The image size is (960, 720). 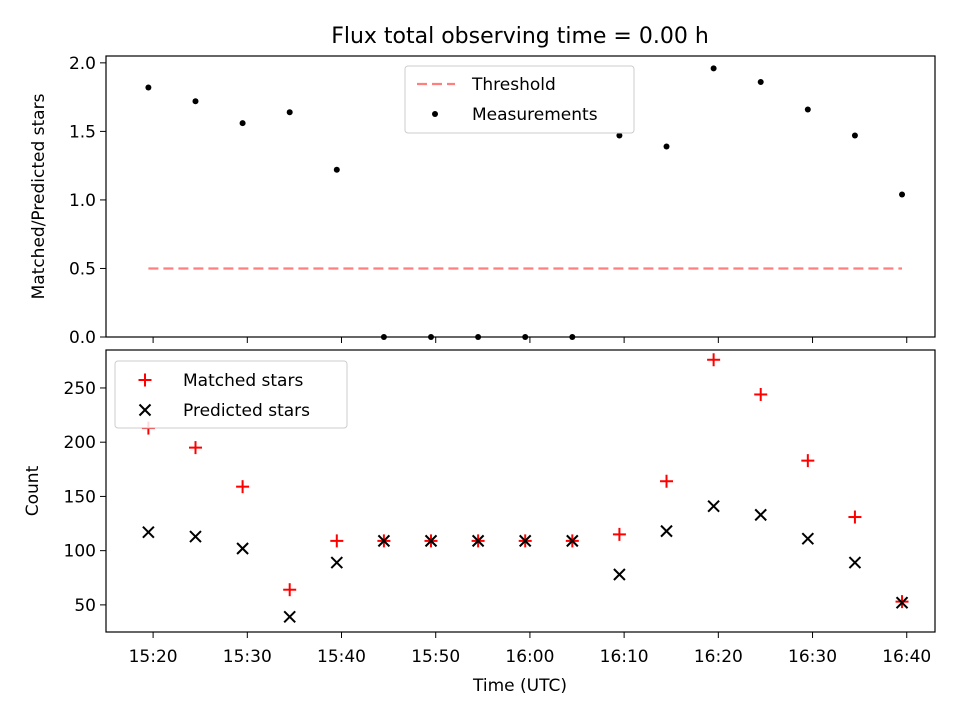 I want to click on x-tick-label: 15:50, so click(x=435, y=657).